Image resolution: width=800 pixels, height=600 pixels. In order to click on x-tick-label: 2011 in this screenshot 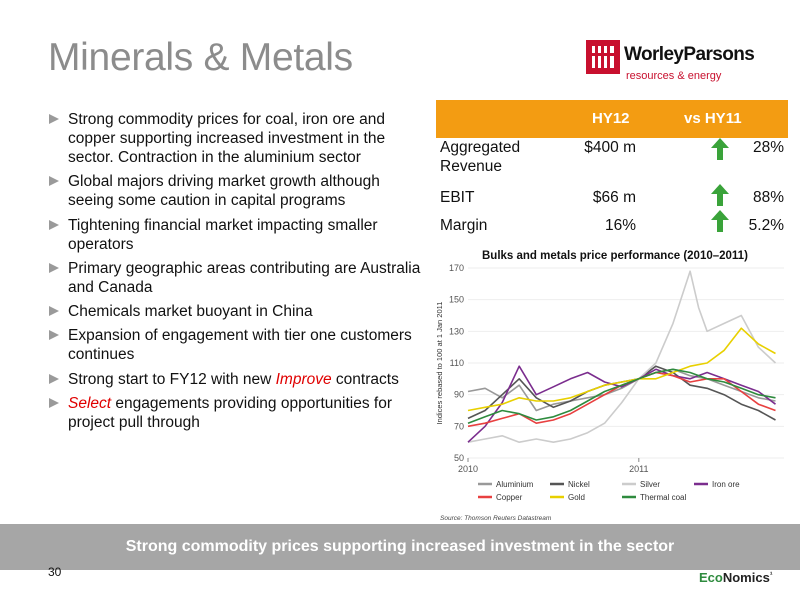, I will do `click(638, 469)`.